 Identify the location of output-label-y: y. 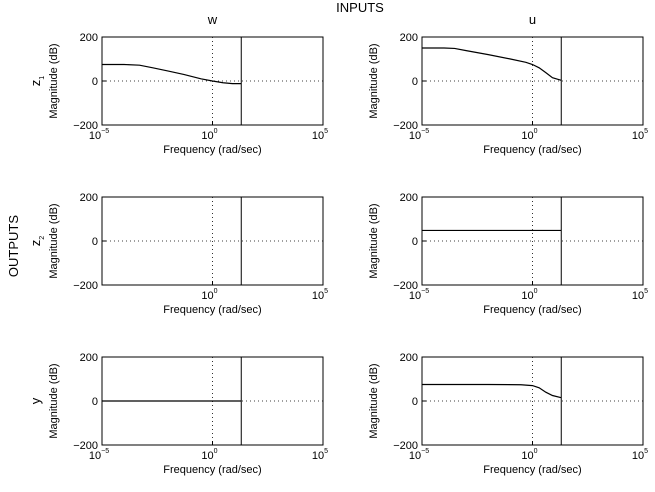
(35, 400).